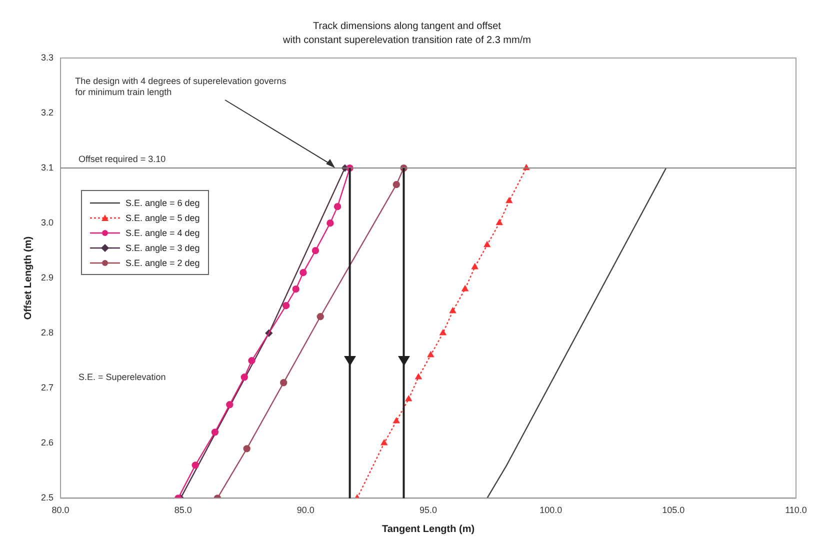 Image resolution: width=824 pixels, height=553 pixels. Describe the element at coordinates (551, 510) in the screenshot. I see `x-tick-label: 100.0` at that location.